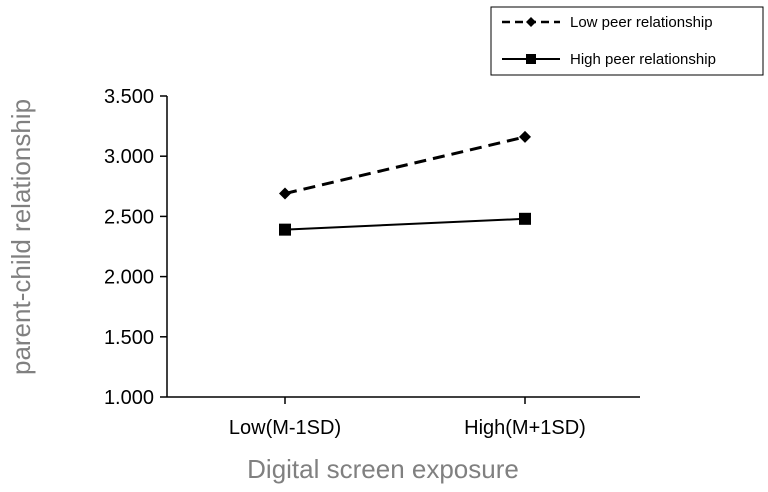 The image size is (768, 492). What do you see at coordinates (21, 237) in the screenshot?
I see `y-axis-title: parent-child relationship` at bounding box center [21, 237].